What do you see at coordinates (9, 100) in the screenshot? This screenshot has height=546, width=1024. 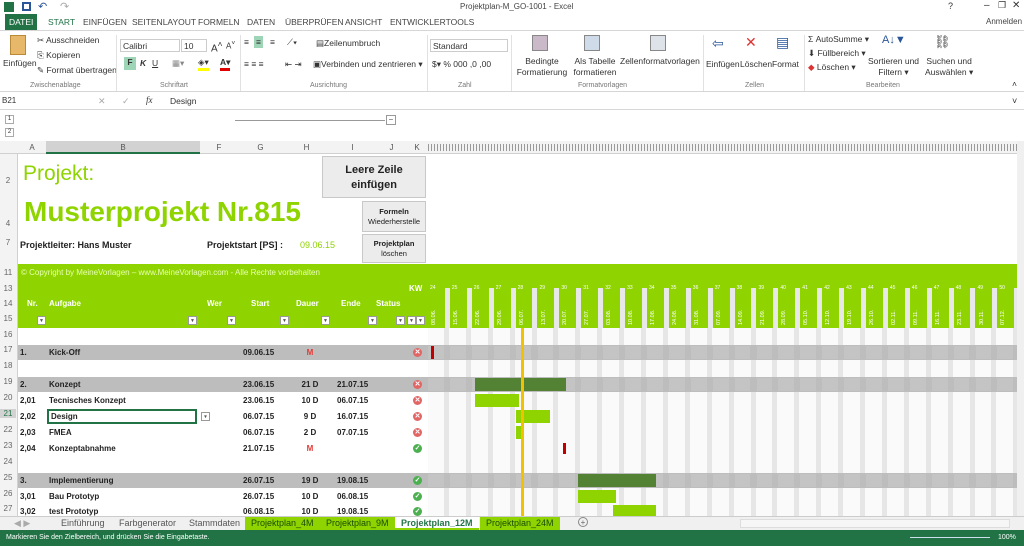 I see `name-box: B21` at bounding box center [9, 100].